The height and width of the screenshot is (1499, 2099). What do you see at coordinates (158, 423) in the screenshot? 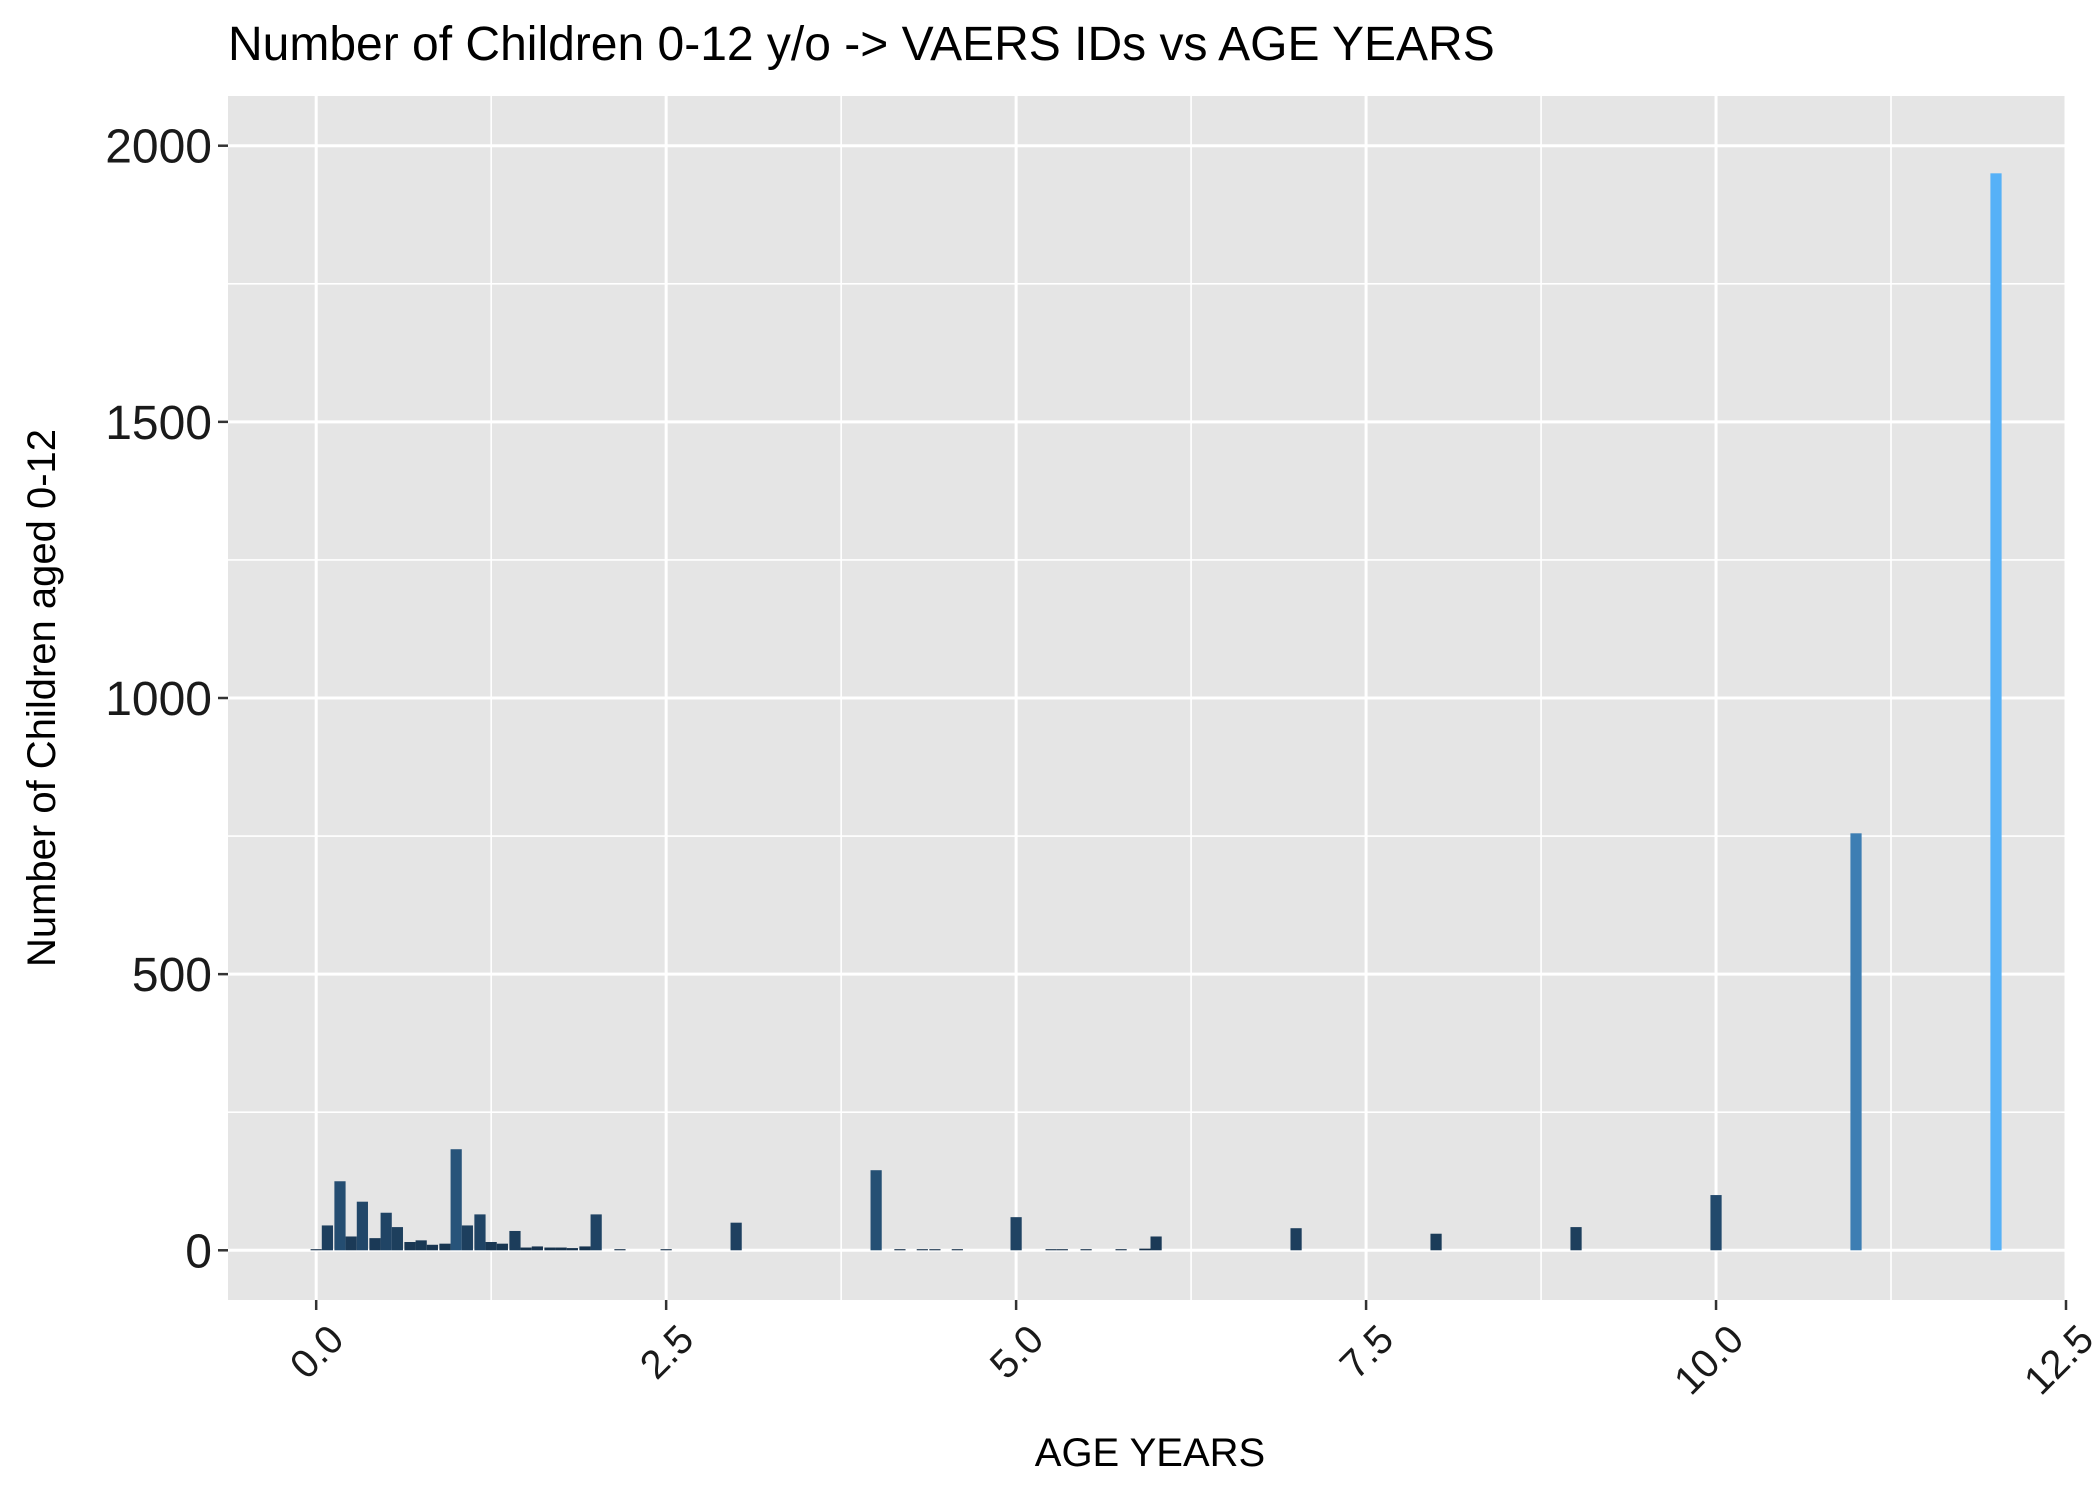
I see `y-tick-label: 1500` at bounding box center [158, 423].